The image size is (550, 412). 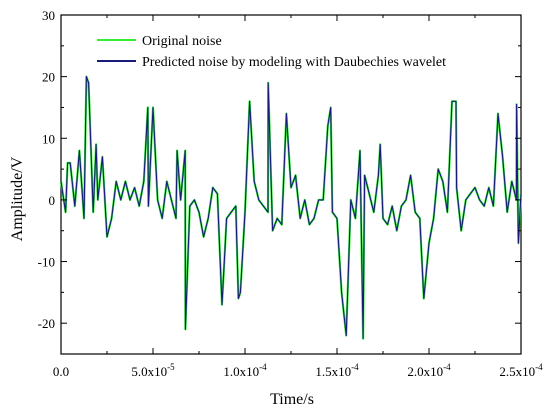 I want to click on x-tick-label: 2.0x10⁻⁴, so click(x=429, y=370).